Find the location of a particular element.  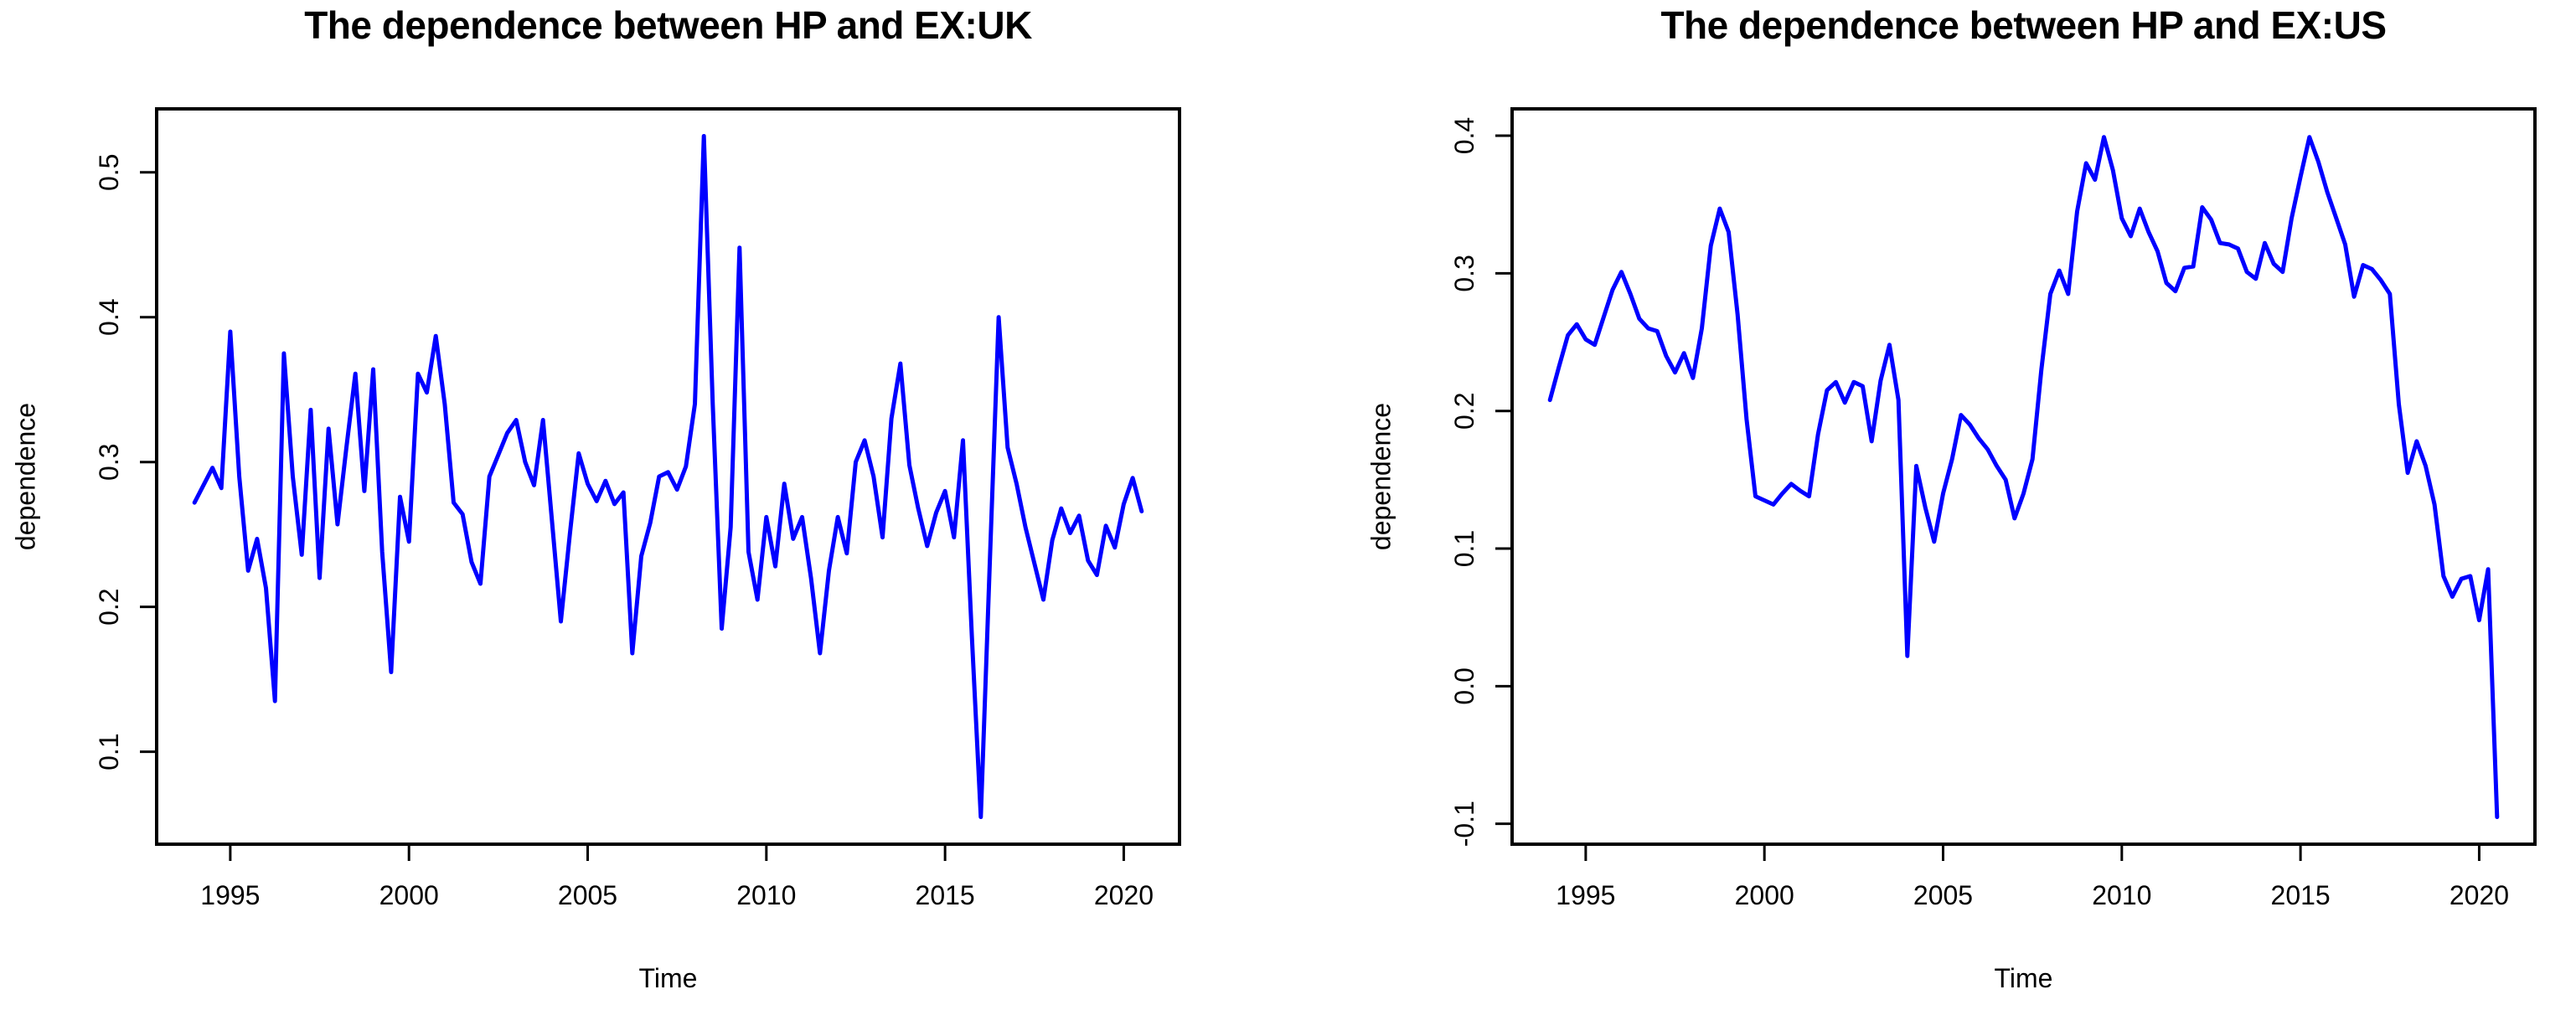

y-axis-ticks: -0.1 0.0 0.1 0.2 0.3 0.4 is located at coordinates (1480, 482).